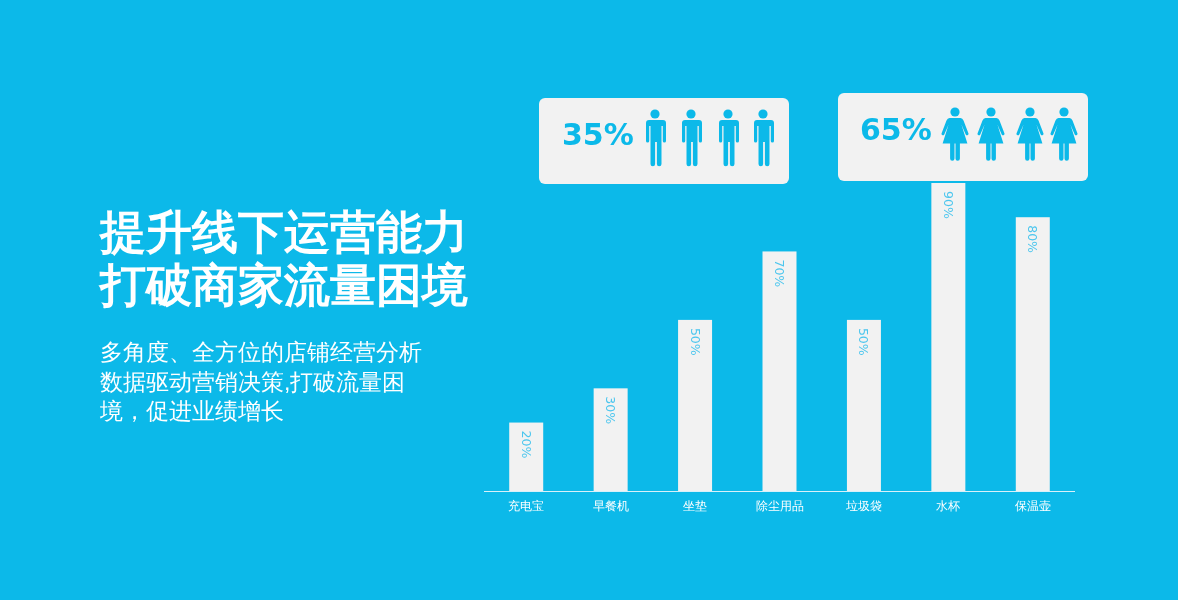 This screenshot has height=600, width=1178. I want to click on data-label: 90%, so click(948, 205).